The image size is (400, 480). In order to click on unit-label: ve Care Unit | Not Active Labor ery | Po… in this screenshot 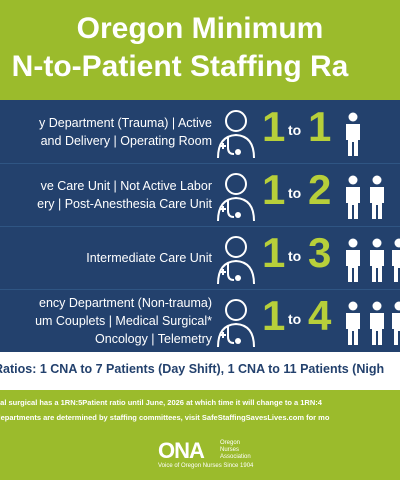, I will do `click(124, 194)`.